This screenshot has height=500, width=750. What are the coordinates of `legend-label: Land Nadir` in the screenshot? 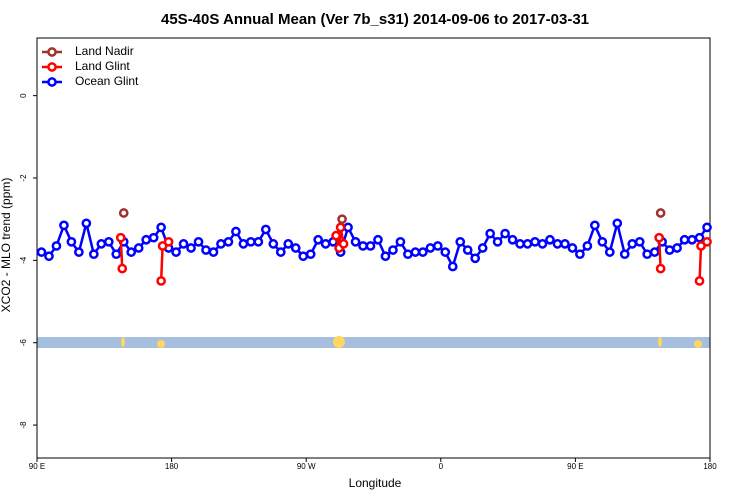 It's located at (104, 51).